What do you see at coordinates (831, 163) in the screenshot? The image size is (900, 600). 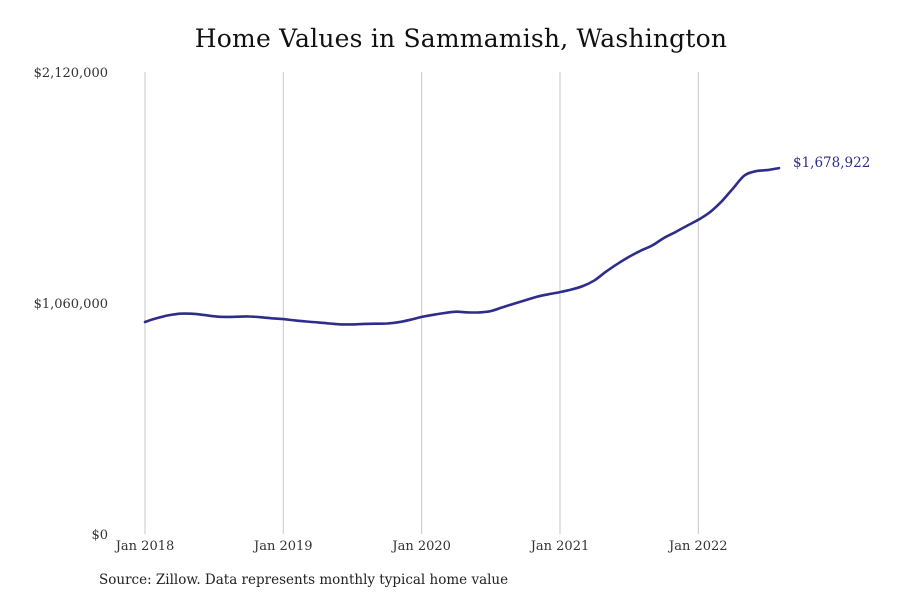 I see `end-value-label: $1,678,922` at bounding box center [831, 163].